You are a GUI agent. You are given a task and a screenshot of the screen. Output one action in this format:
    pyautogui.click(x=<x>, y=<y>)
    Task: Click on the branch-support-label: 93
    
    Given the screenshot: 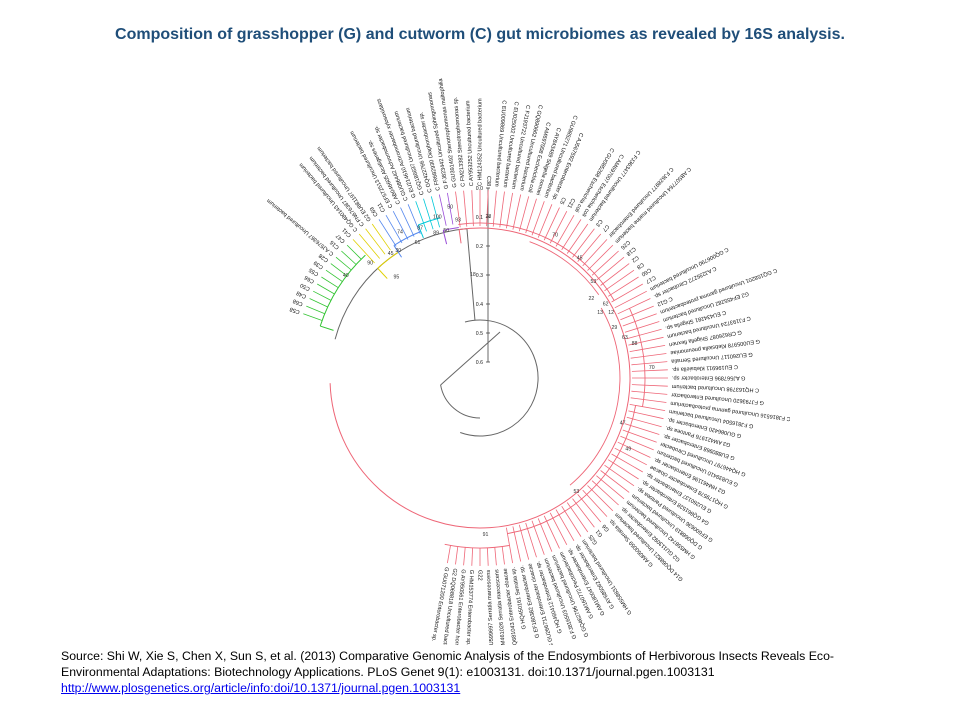 What is the action you would take?
    pyautogui.click(x=458, y=221)
    